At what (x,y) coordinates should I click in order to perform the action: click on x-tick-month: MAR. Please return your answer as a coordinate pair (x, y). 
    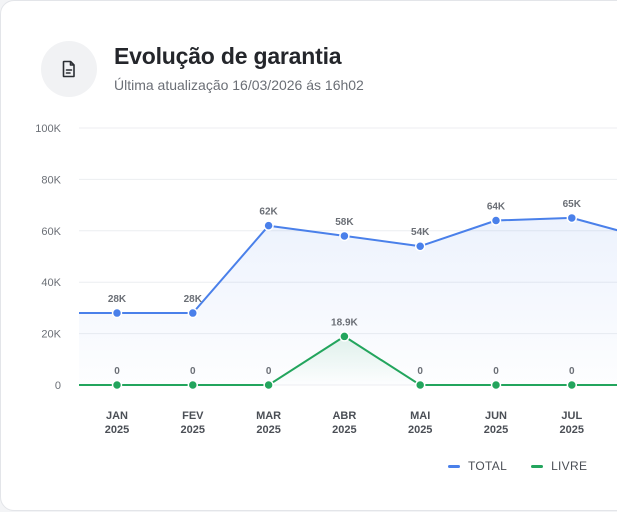
    Looking at the image, I should click on (268, 416).